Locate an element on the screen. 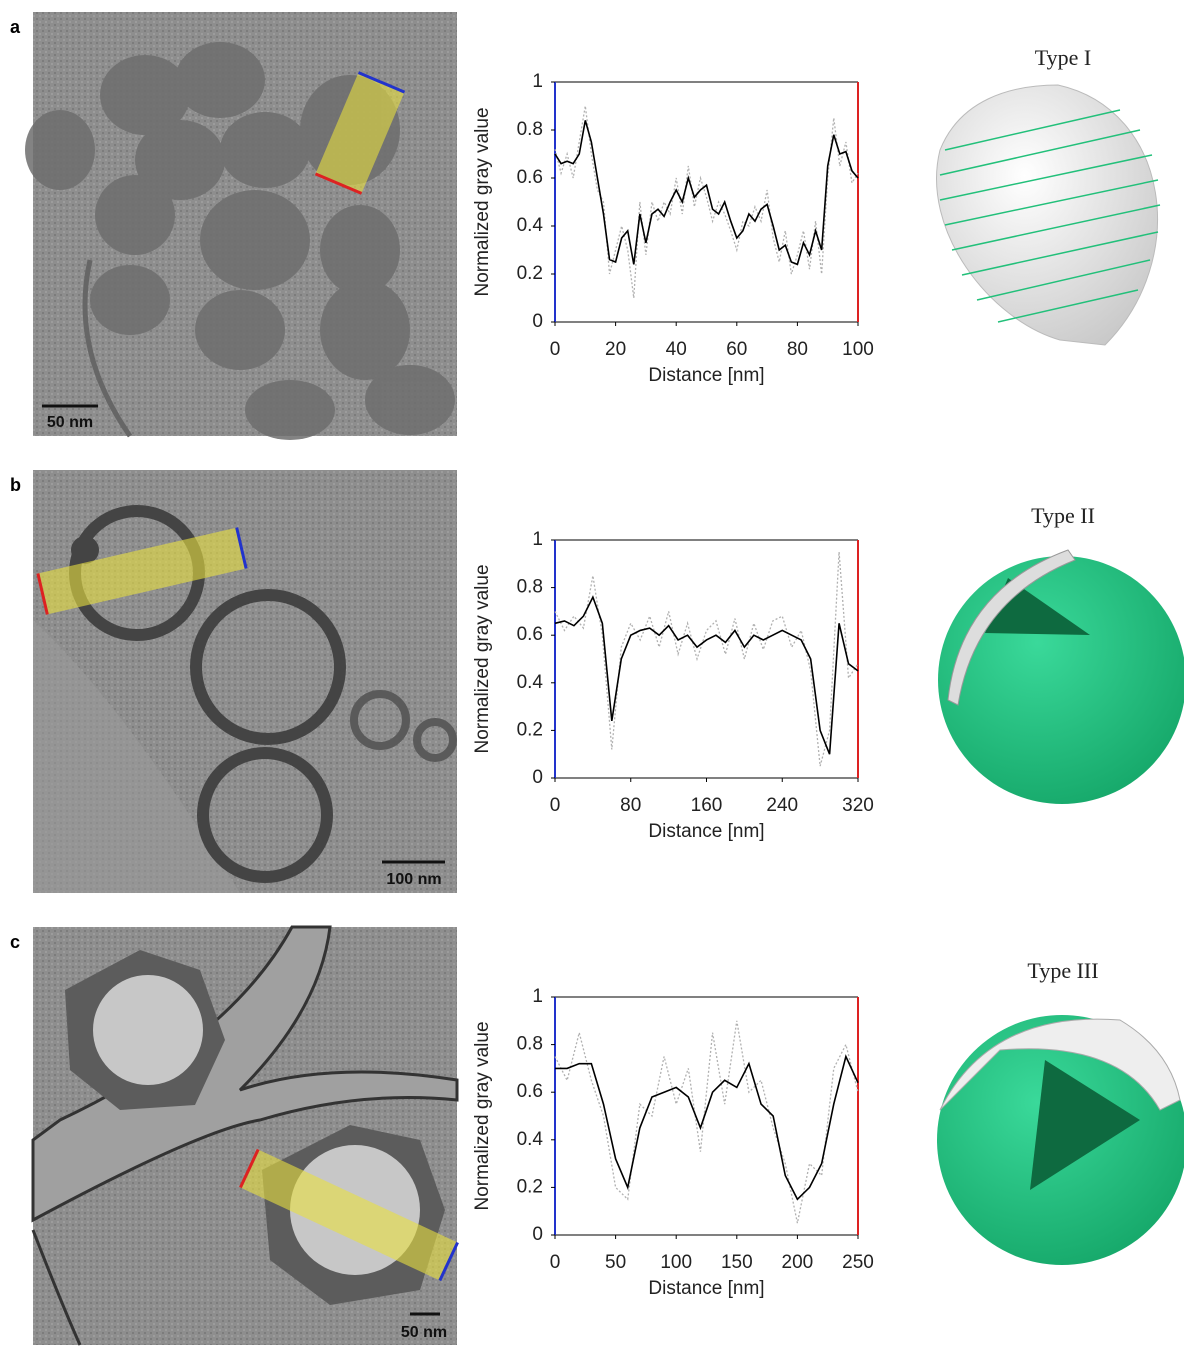 The height and width of the screenshot is (1347, 1184). model-title: Type II is located at coordinates (1063, 515).